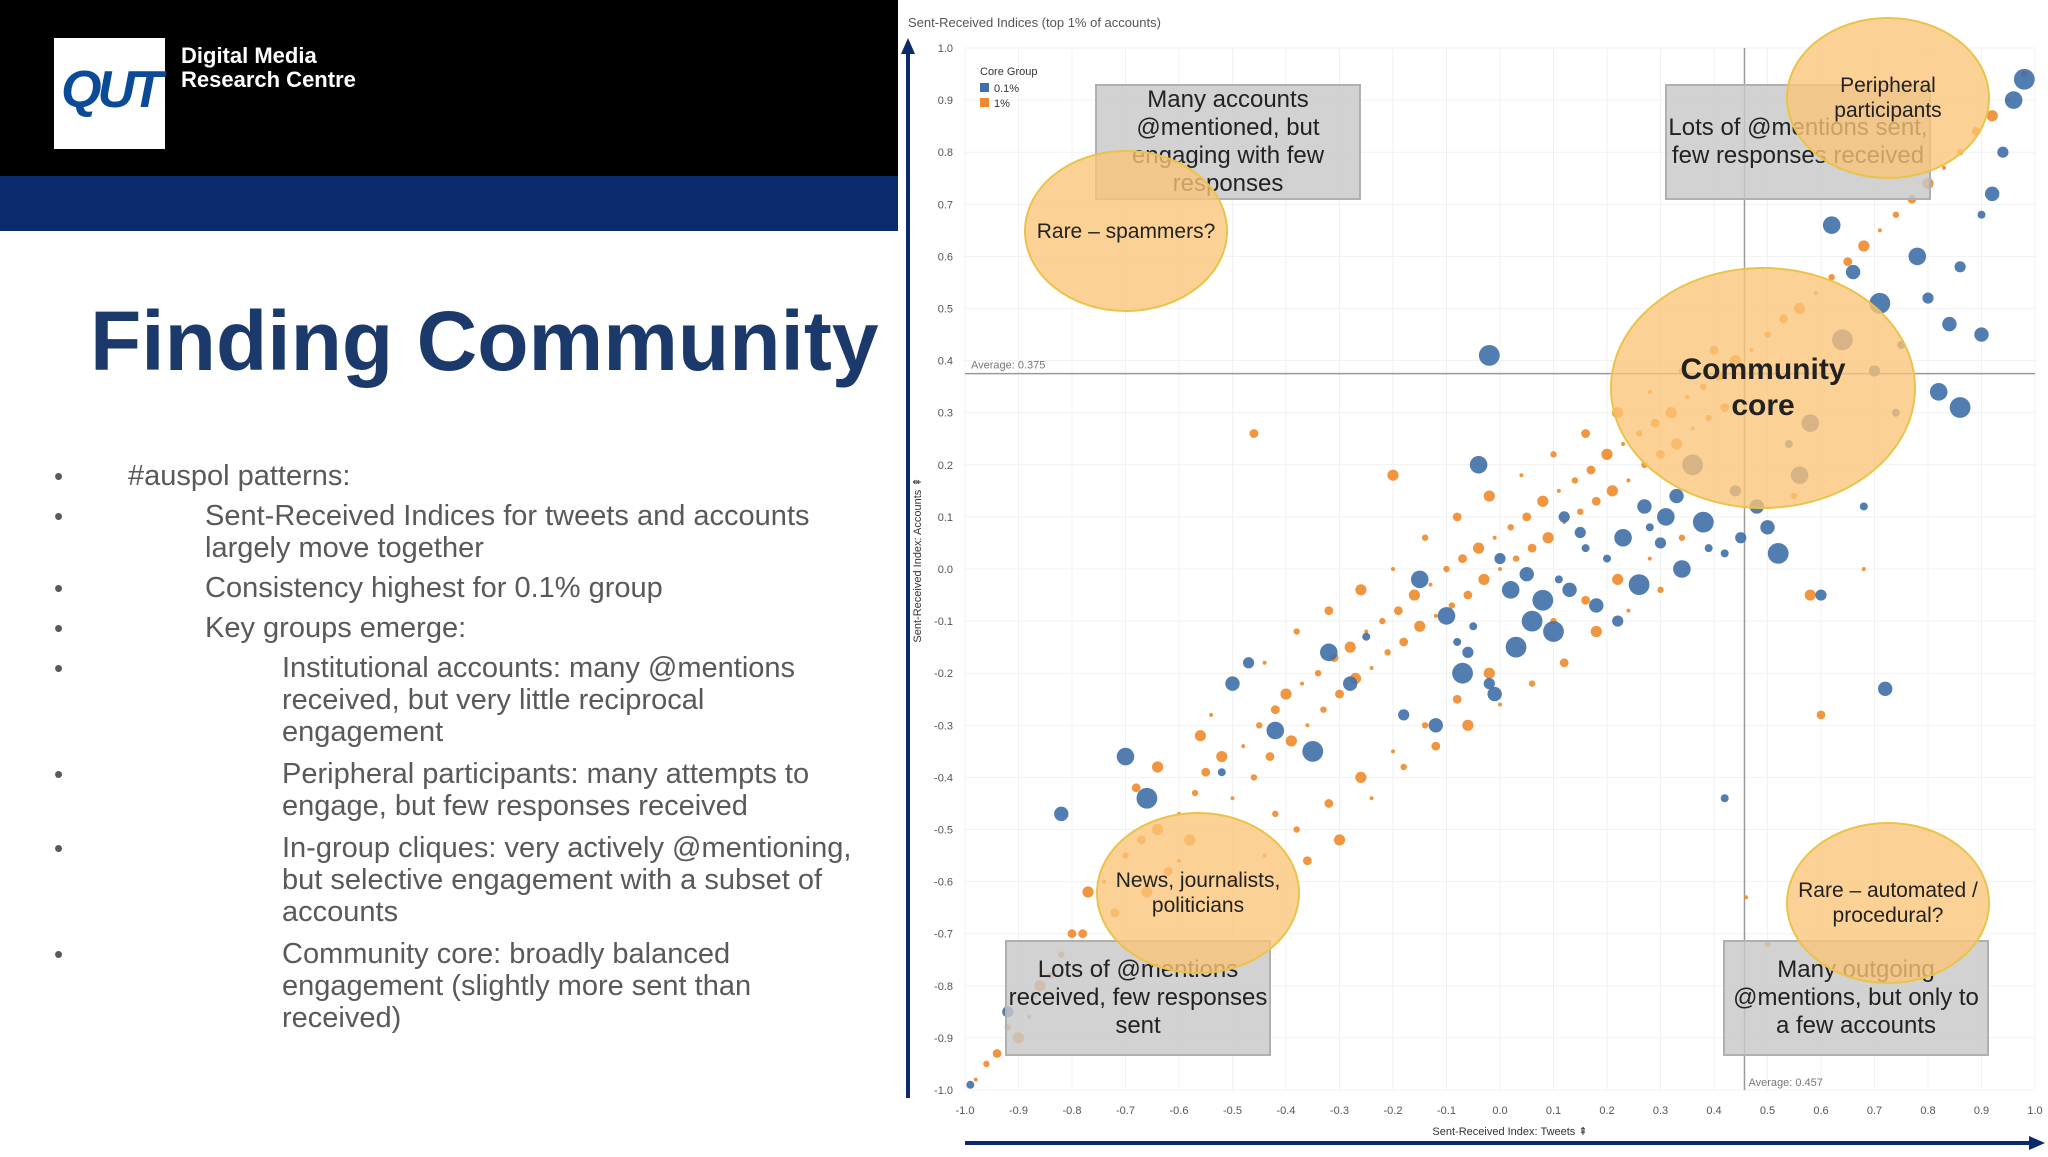 The image size is (2048, 1157). I want to click on x-tick-label: -0.9, so click(1018, 1111).